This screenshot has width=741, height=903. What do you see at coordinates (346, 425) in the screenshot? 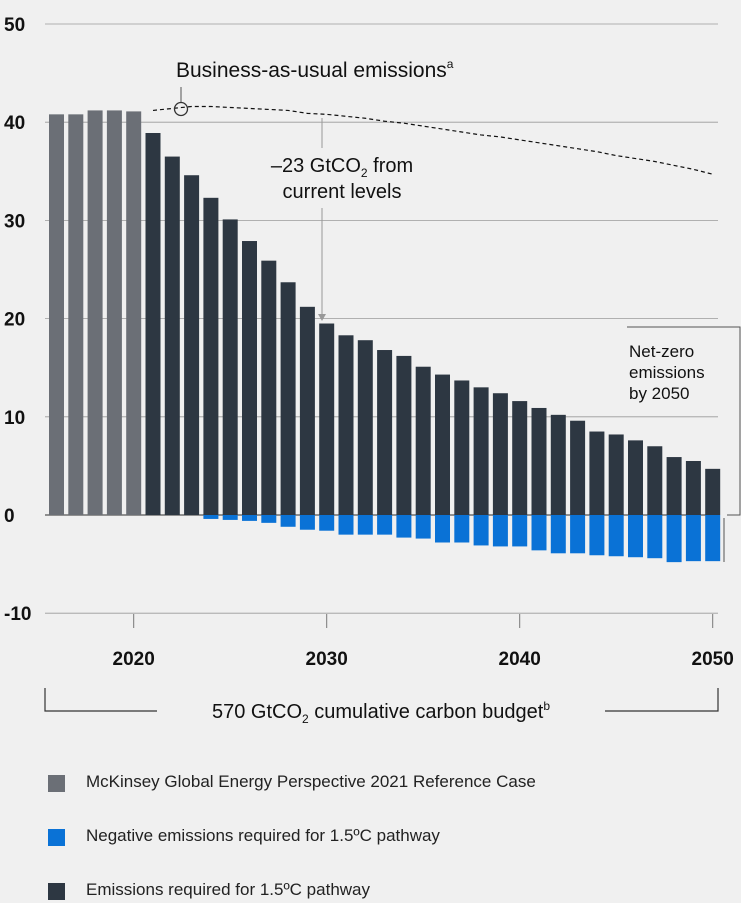
I see `bar-positive-2031` at bounding box center [346, 425].